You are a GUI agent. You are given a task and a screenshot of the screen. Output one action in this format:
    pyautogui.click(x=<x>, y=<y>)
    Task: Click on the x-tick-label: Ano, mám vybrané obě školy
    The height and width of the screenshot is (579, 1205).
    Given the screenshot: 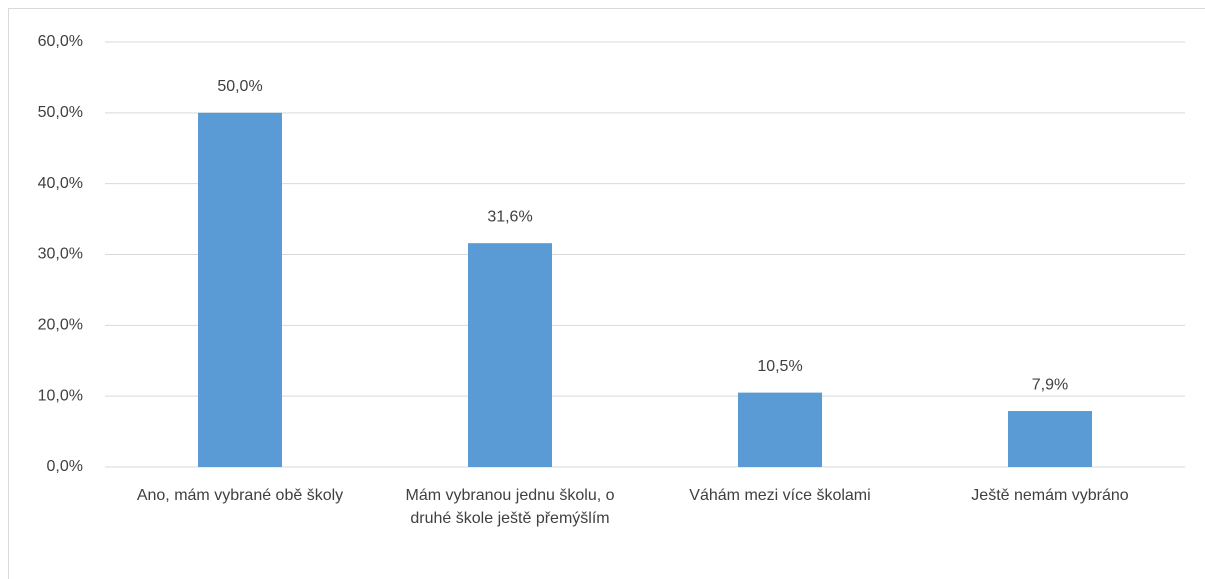 What is the action you would take?
    pyautogui.click(x=240, y=495)
    